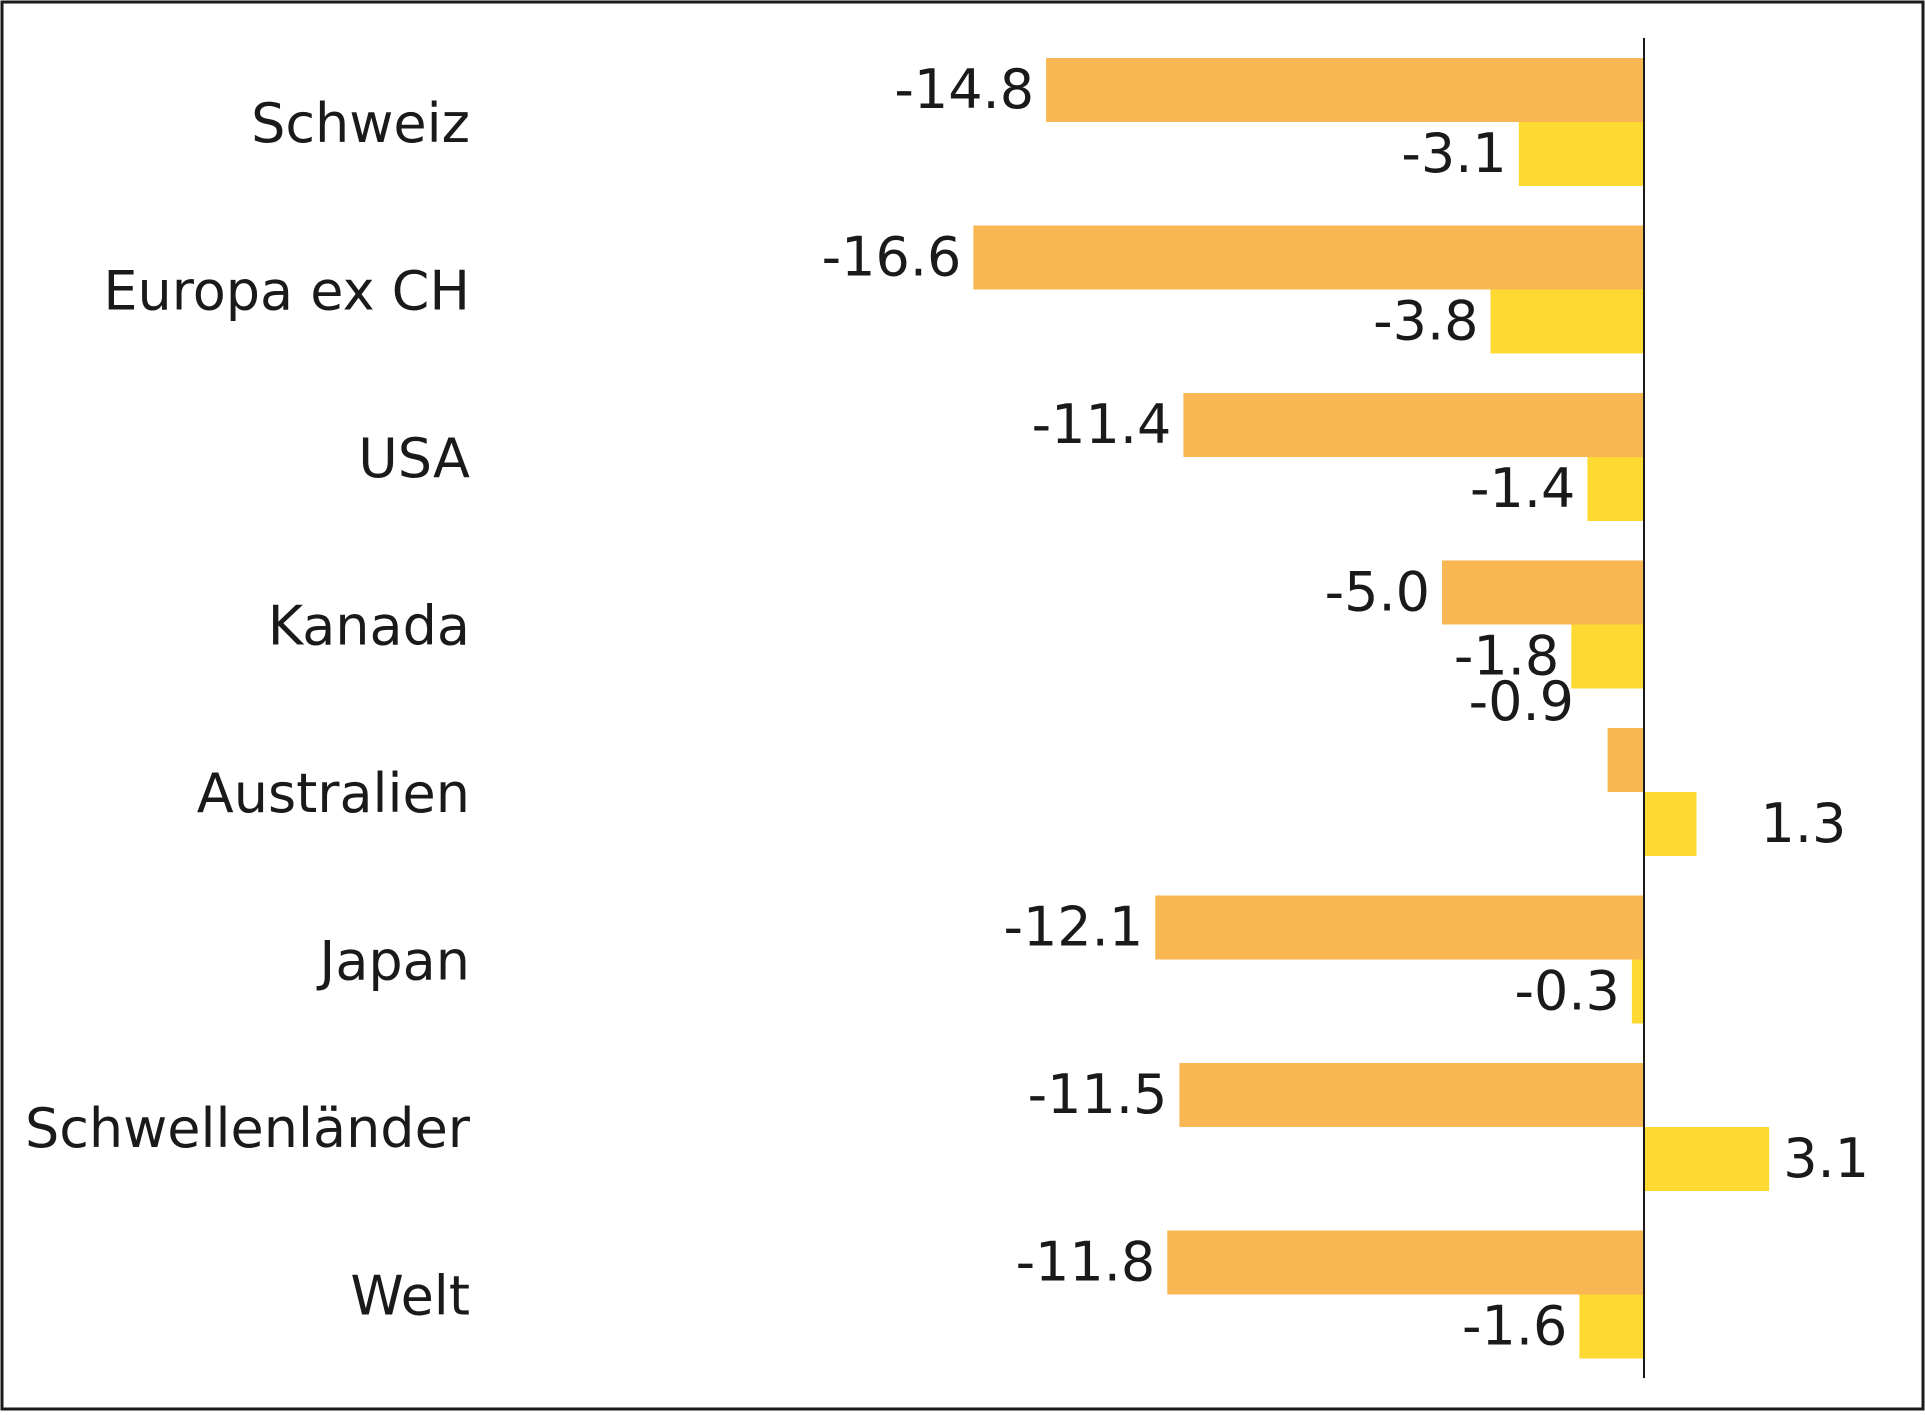 The image size is (1925, 1415). What do you see at coordinates (1453, 153) in the screenshot?
I see `value-label-series2-schweiz: -3.1` at bounding box center [1453, 153].